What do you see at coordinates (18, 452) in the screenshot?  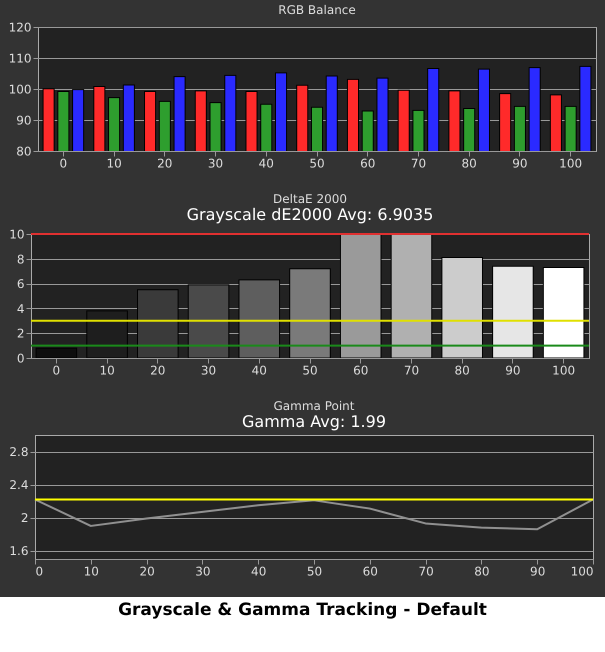 I see `y-tick-label: 2.8` at bounding box center [18, 452].